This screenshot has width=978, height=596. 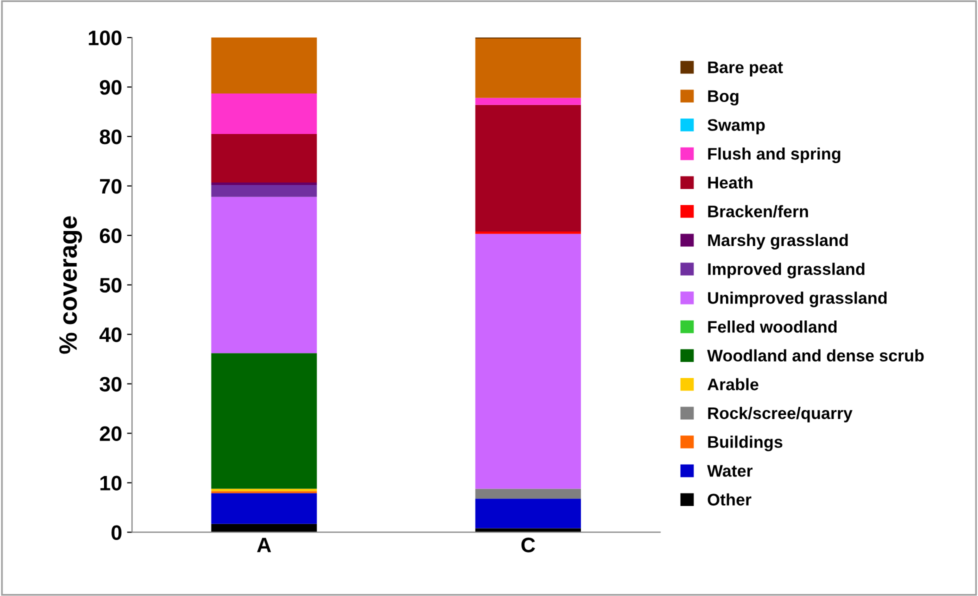 I want to click on legend-label: Felled woodland, so click(x=772, y=326).